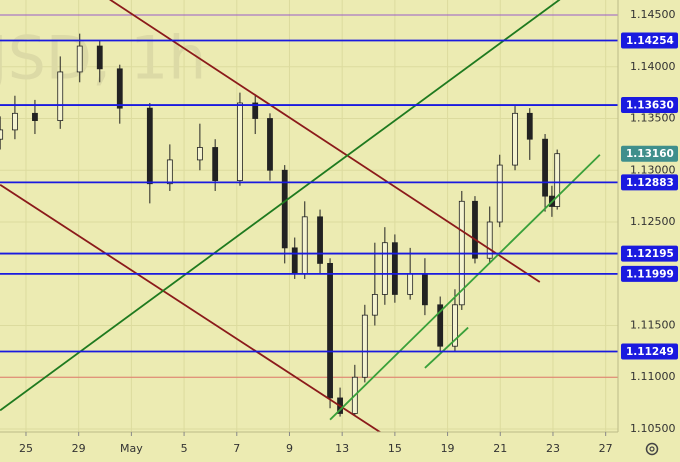  Describe the element at coordinates (606, 448) in the screenshot. I see `x-tick-label: 27` at that location.